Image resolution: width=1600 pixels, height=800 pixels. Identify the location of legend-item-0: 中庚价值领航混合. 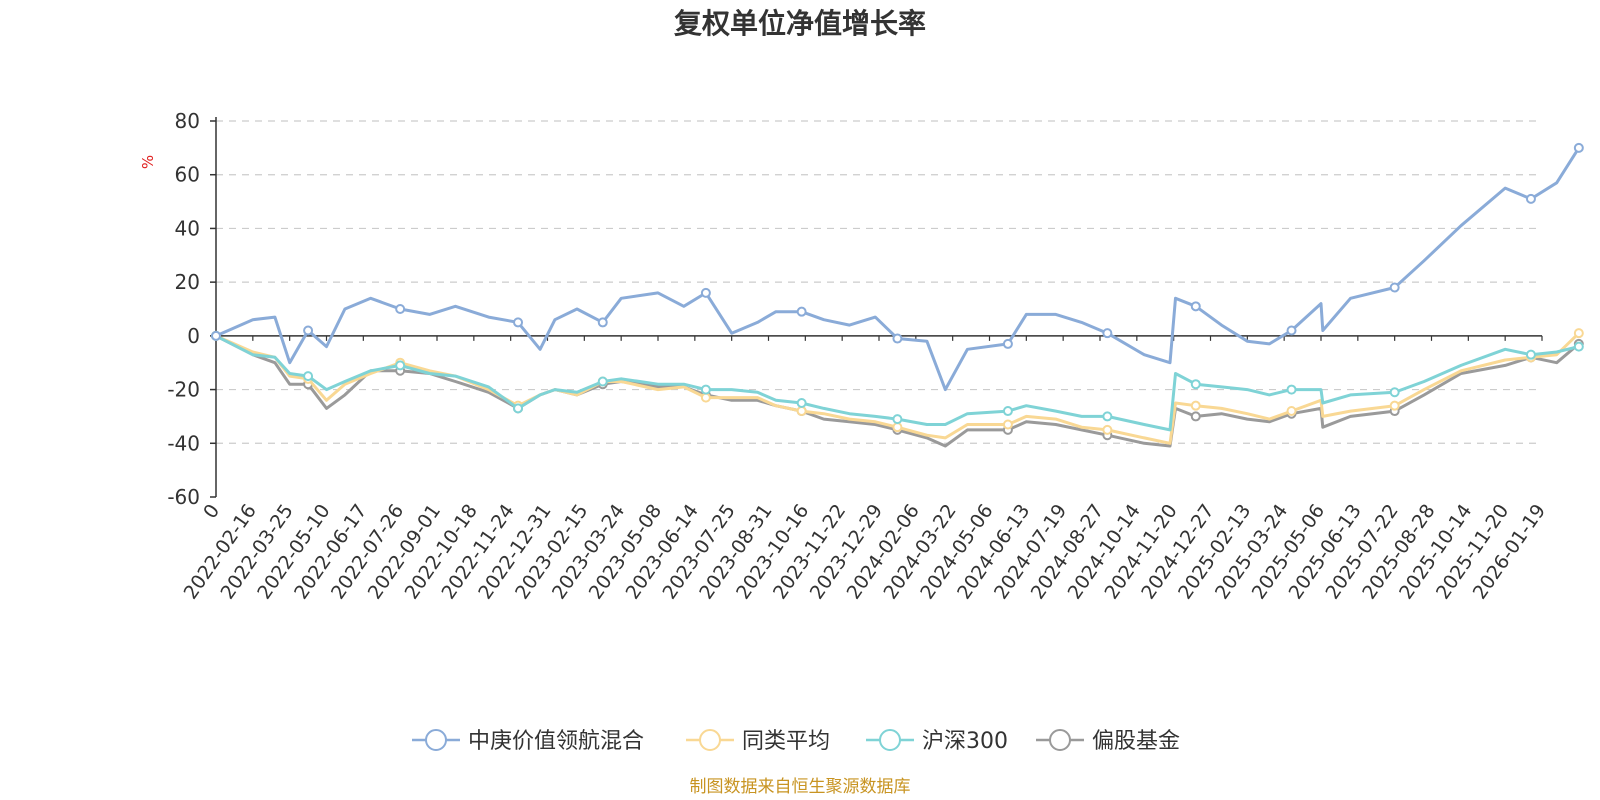
(528, 741).